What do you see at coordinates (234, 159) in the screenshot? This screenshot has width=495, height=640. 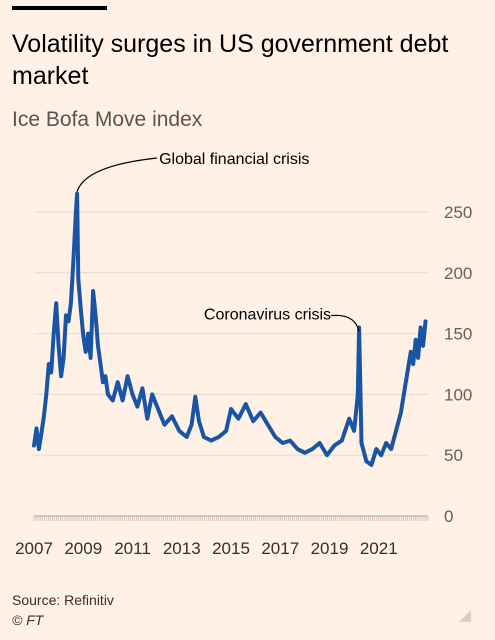 I see `annotation-label: Global financial crisis` at bounding box center [234, 159].